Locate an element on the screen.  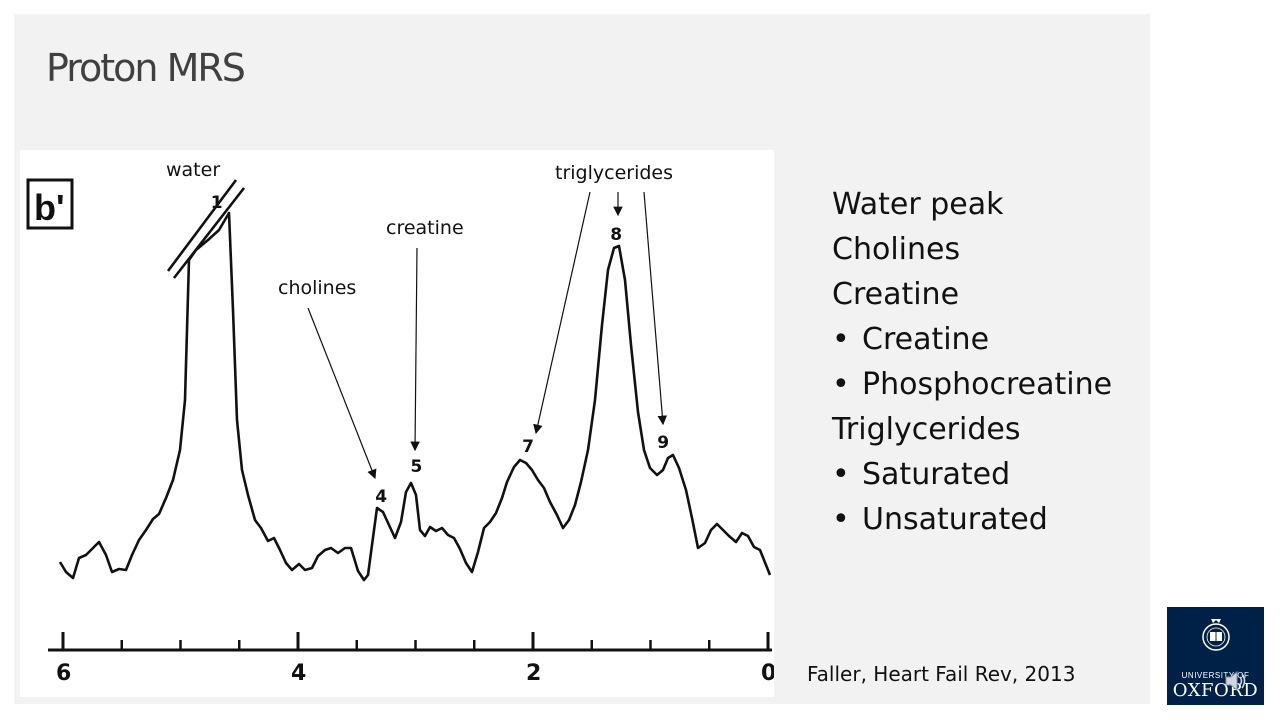
logo-line-2: OXFORD is located at coordinates (1215, 690).